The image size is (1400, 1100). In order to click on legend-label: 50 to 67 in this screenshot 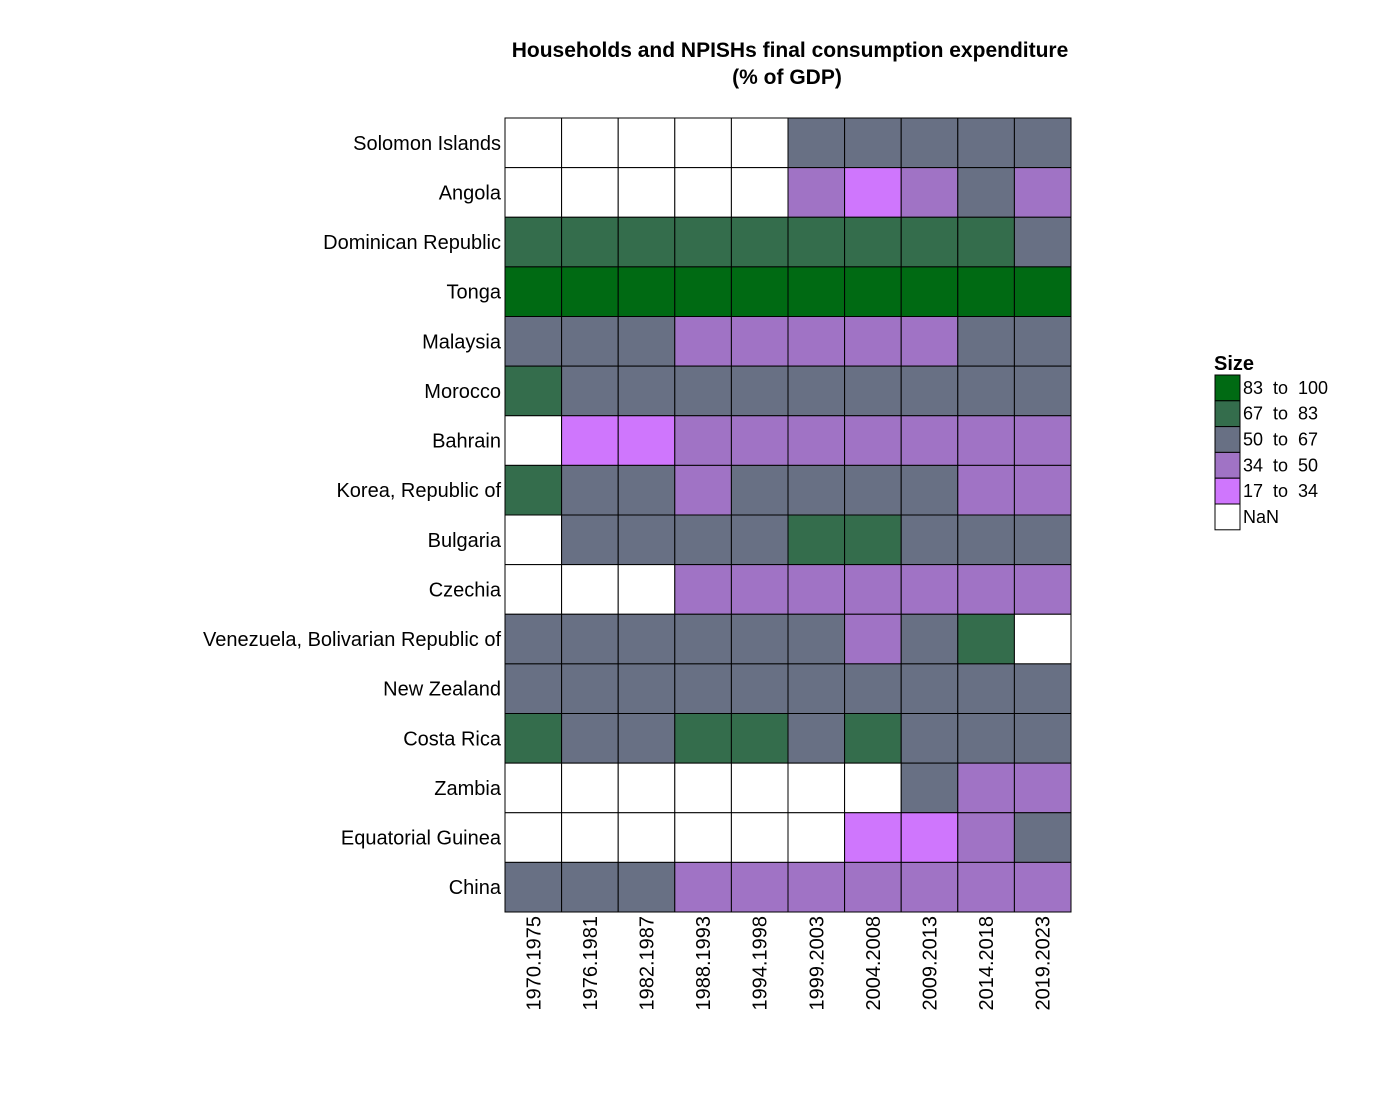, I will do `click(1280, 440)`.